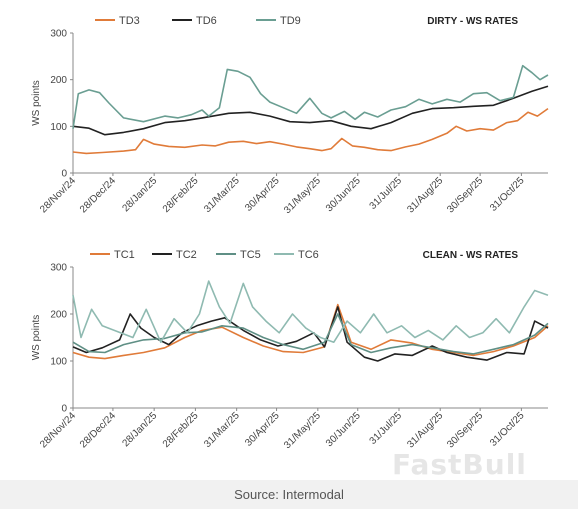 This screenshot has height=509, width=578. I want to click on legend-label-td3: TD3, so click(129, 21).